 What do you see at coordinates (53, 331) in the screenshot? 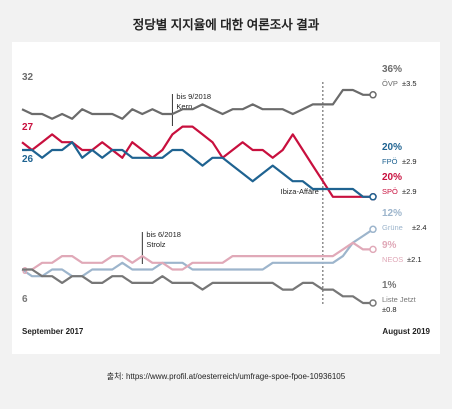
I see `x-axis-start-label: September 2017` at bounding box center [53, 331].